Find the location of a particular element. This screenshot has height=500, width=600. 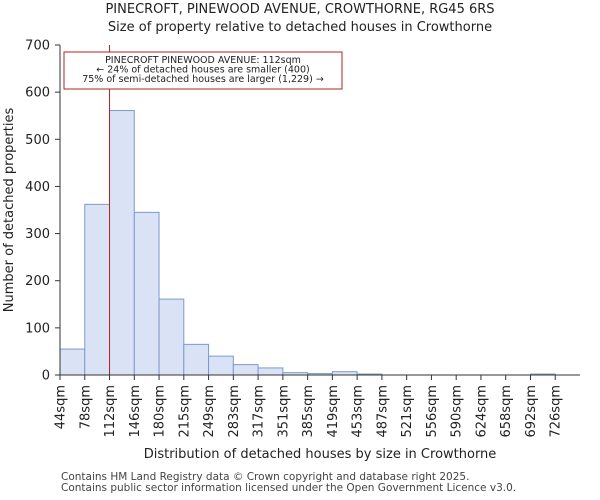

x-tick-label: 624sqm is located at coordinates (481, 411).